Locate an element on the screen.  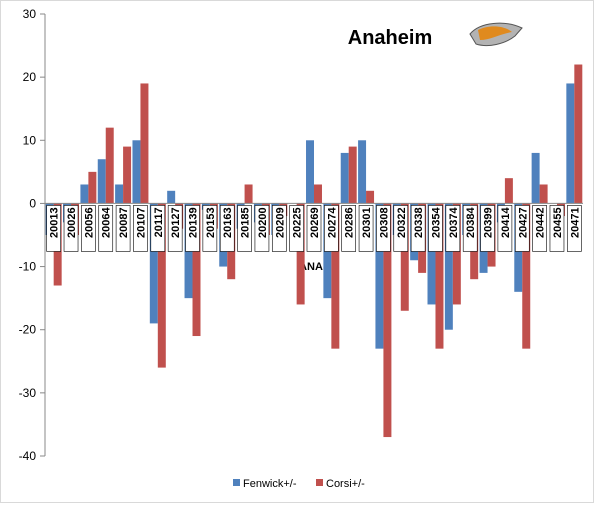
x-tick-label: 20163 is located at coordinates (228, 222).